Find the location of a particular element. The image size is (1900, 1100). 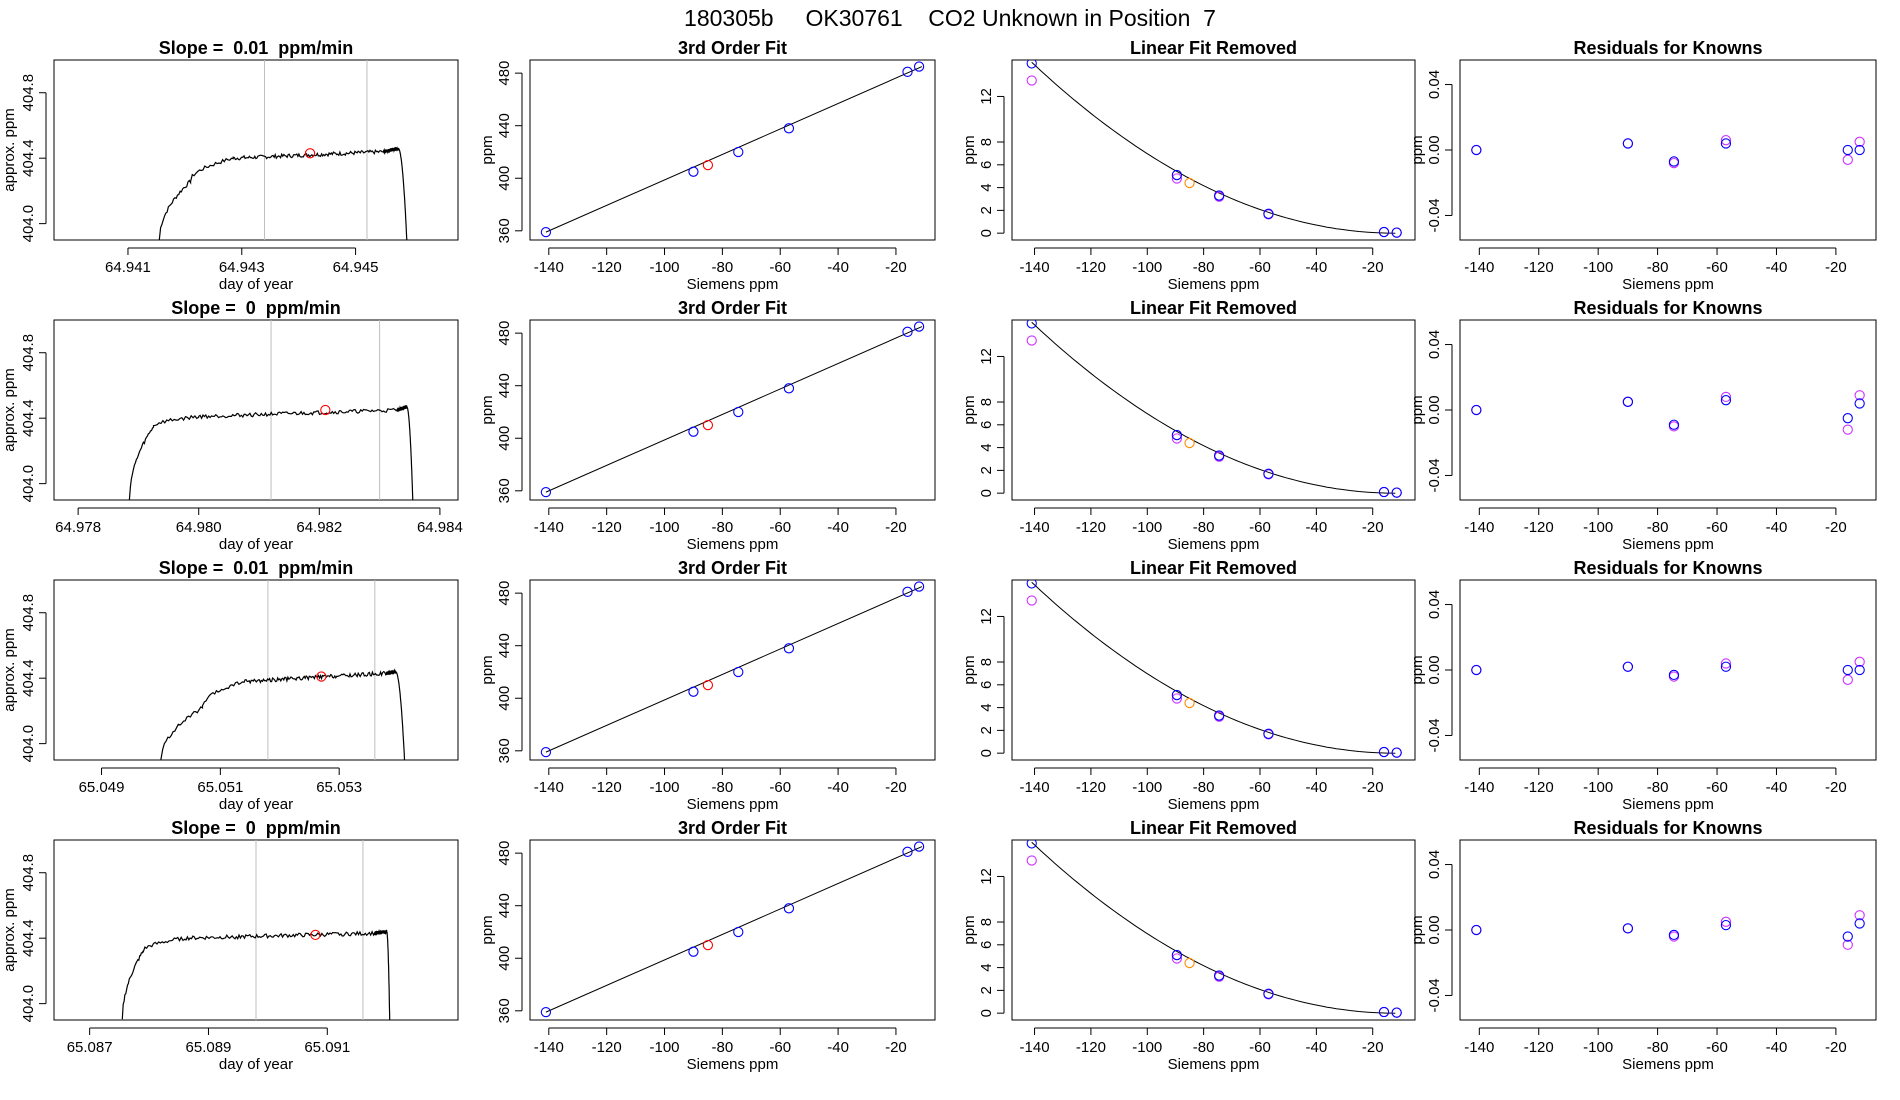

mean-marker is located at coordinates (321, 676).